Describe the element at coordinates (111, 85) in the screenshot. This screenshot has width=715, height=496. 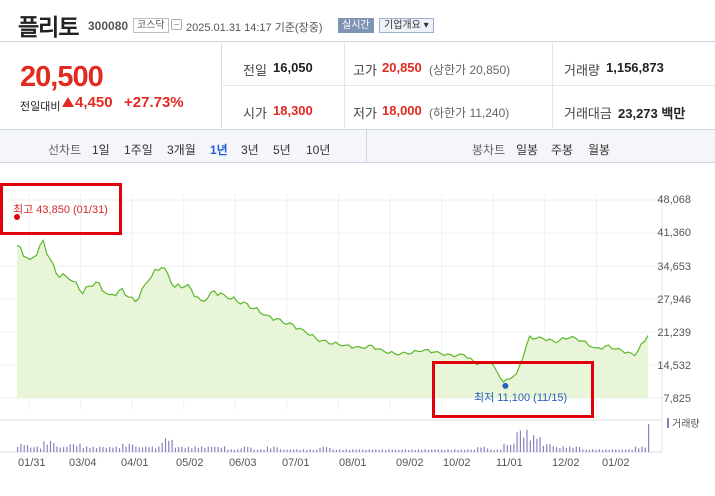
I see `price-panel: 20,500 전일대비 4,450 +27.73%` at that location.